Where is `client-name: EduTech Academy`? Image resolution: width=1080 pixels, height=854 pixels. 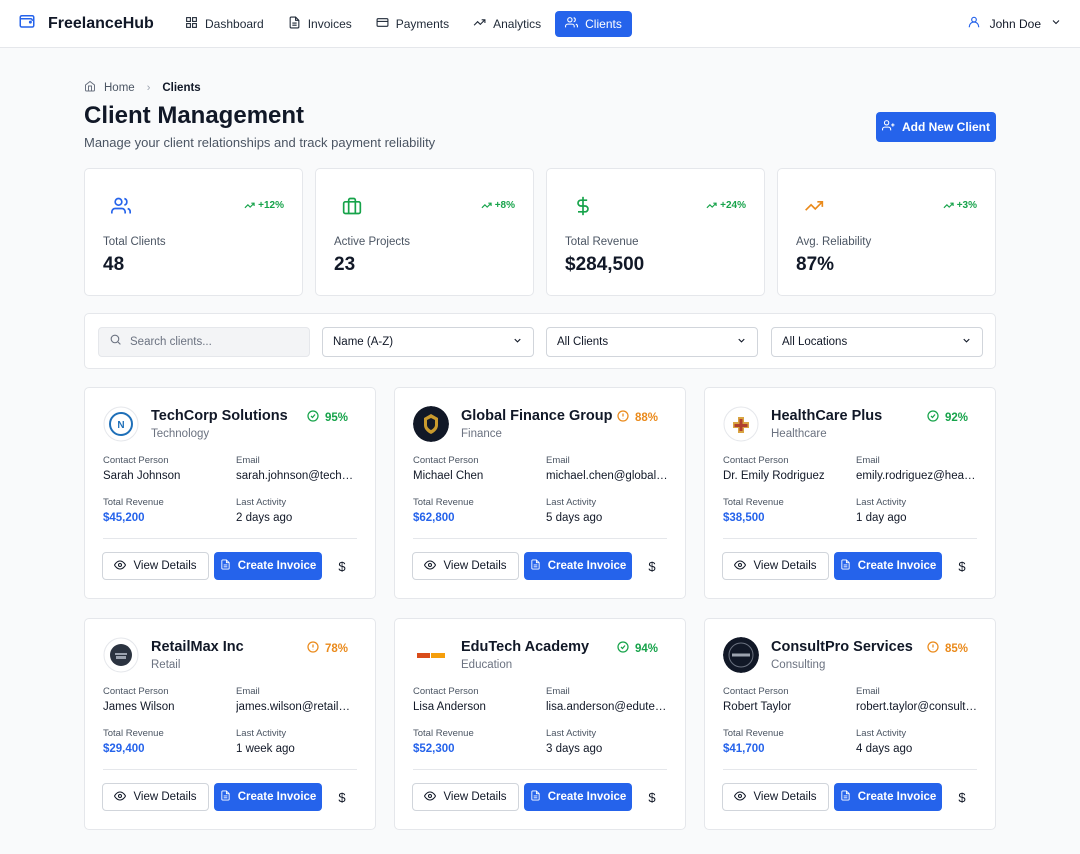 client-name: EduTech Academy is located at coordinates (525, 647).